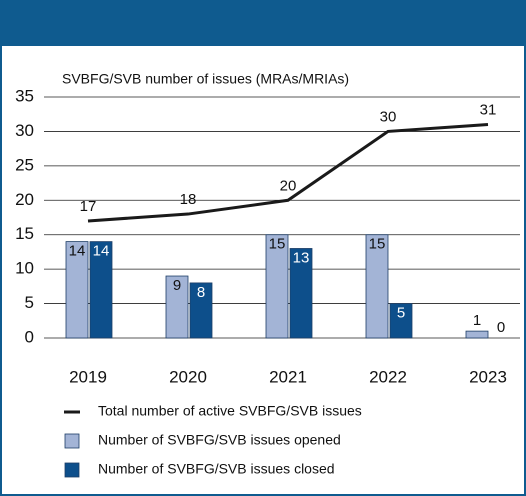  I want to click on data-label: 9, so click(177, 285).